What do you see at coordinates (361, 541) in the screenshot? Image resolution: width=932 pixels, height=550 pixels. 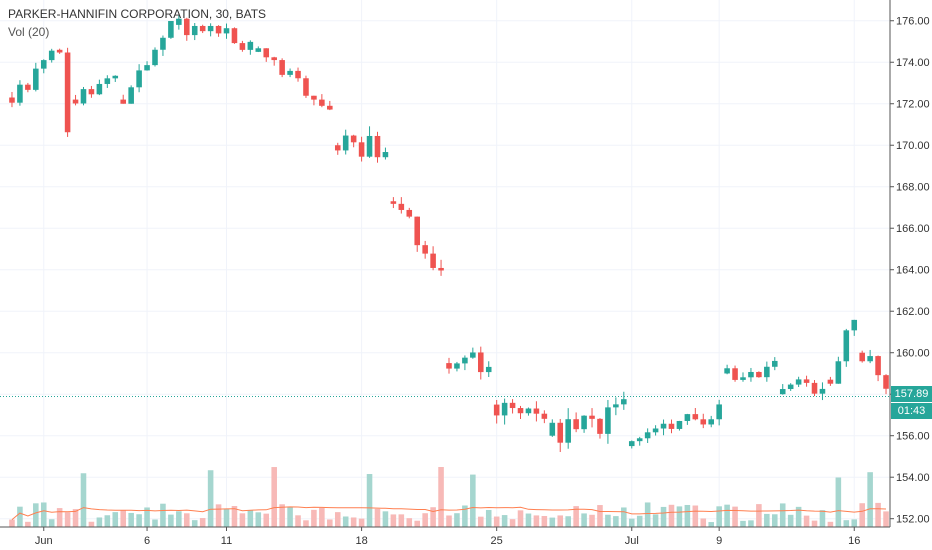 I see `x-tick-label: 18` at bounding box center [361, 541].